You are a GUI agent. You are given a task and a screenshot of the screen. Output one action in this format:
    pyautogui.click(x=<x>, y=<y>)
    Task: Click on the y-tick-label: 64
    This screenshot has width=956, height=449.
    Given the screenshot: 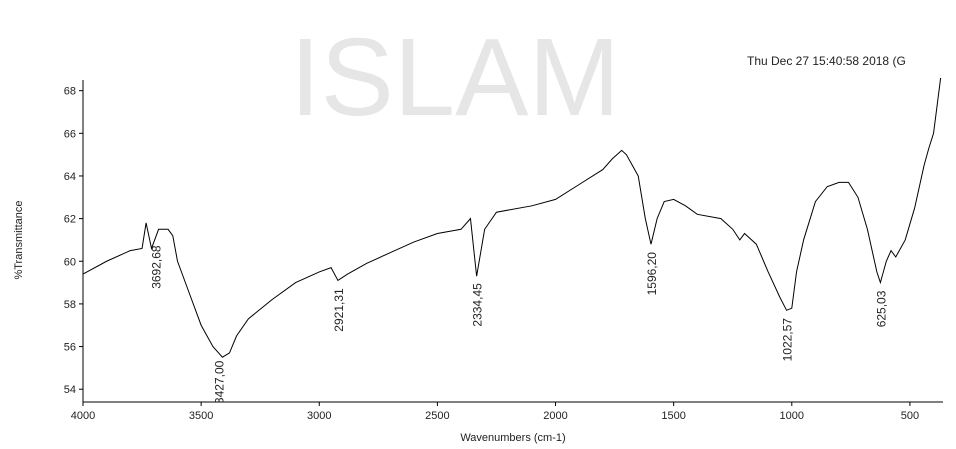 What is the action you would take?
    pyautogui.click(x=70, y=177)
    